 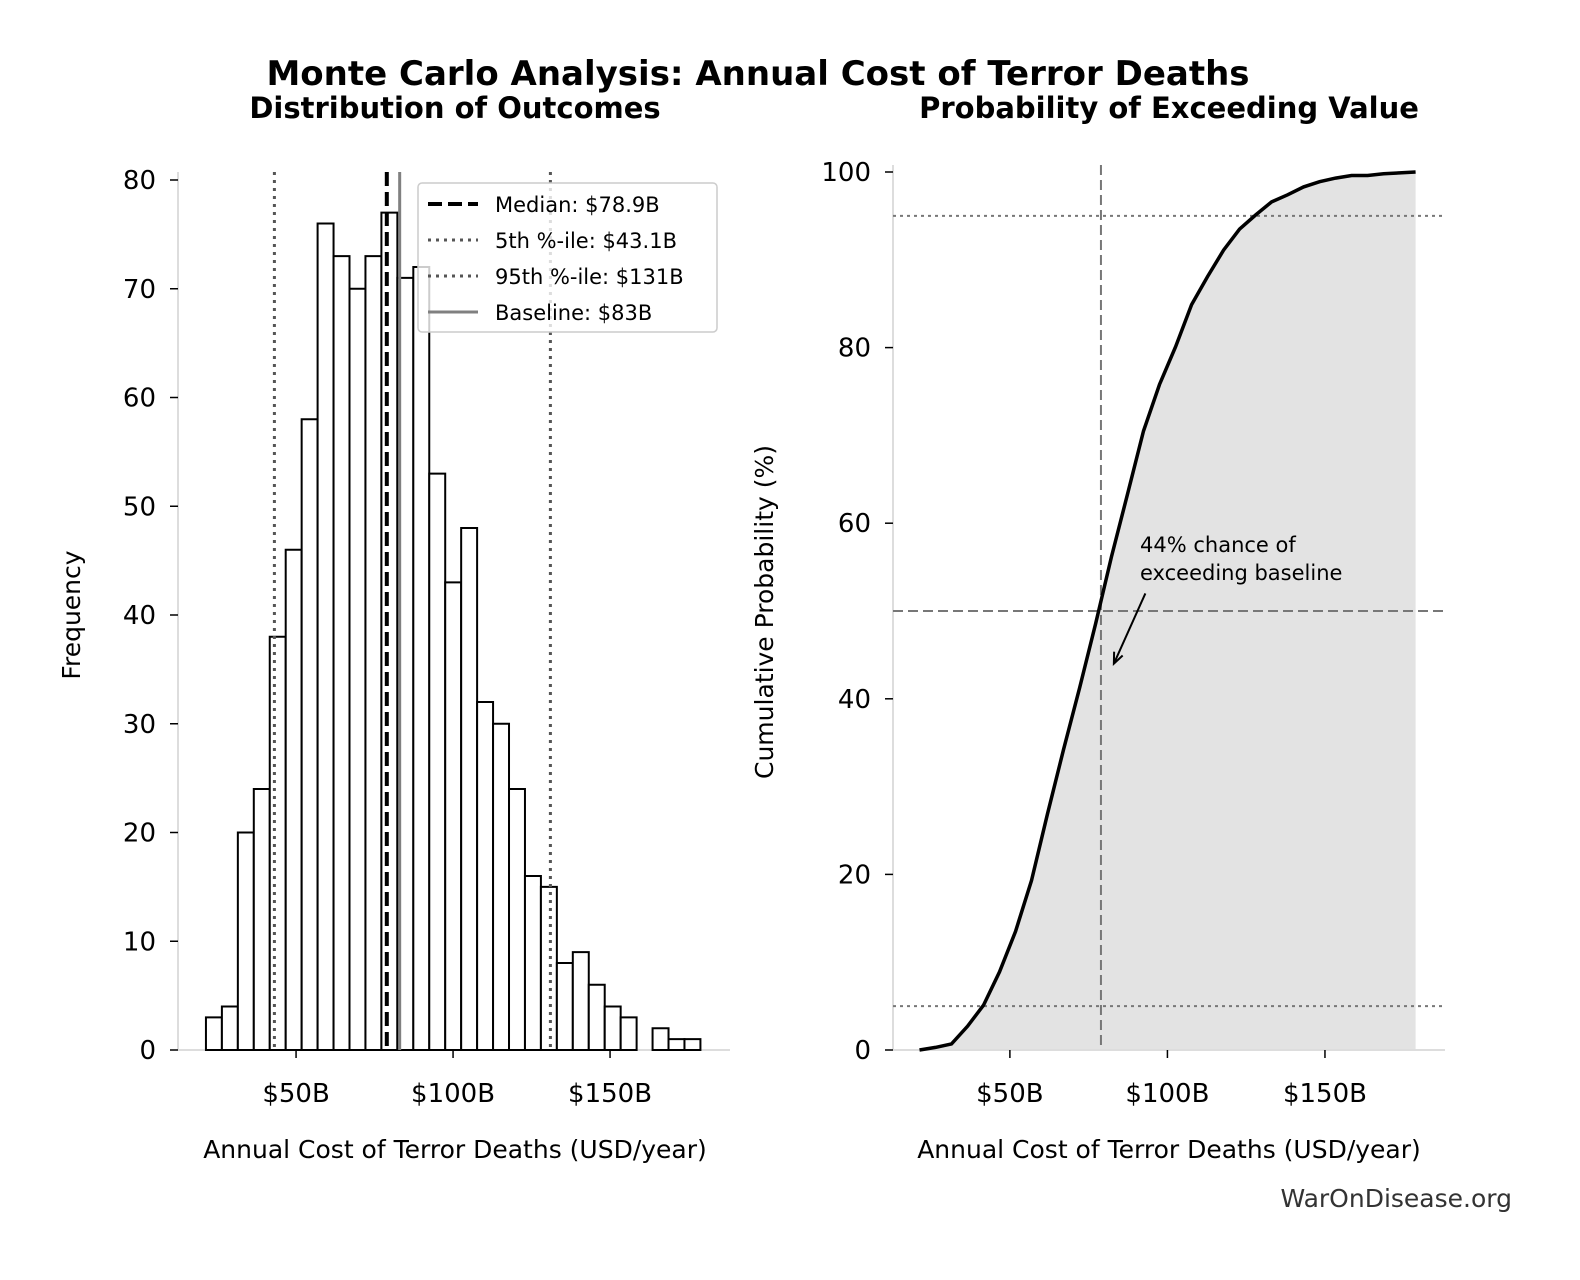 I want to click on legend, so click(x=567, y=257).